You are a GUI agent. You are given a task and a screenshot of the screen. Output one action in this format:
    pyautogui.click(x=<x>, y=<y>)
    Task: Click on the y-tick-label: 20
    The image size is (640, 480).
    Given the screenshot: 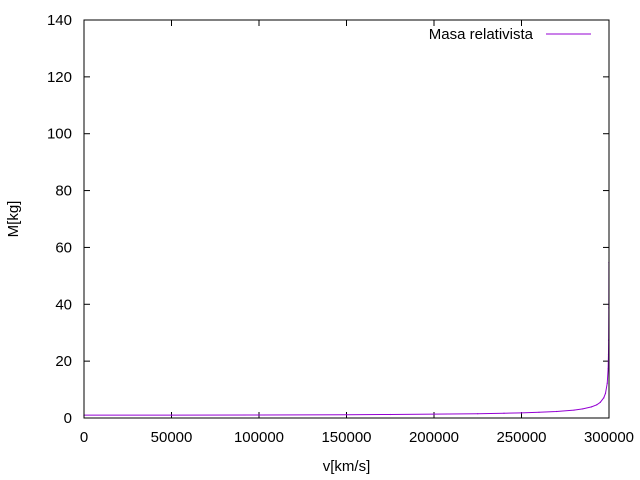 What is the action you would take?
    pyautogui.click(x=63, y=361)
    